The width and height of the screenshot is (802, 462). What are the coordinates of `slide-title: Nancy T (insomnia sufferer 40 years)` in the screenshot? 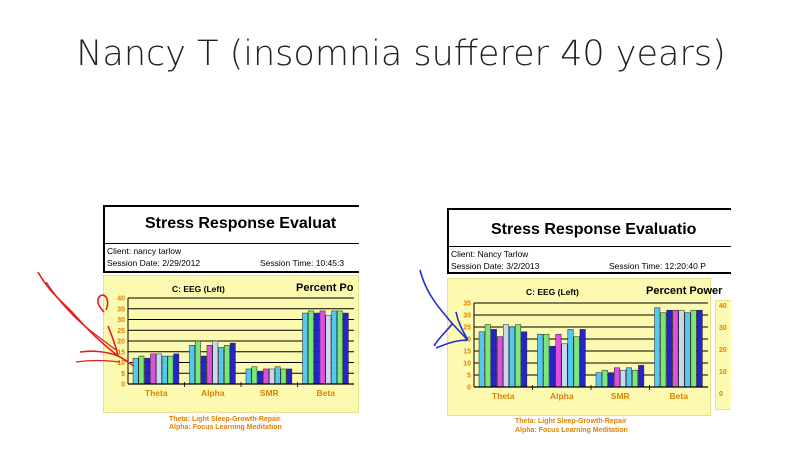 It's located at (401, 54).